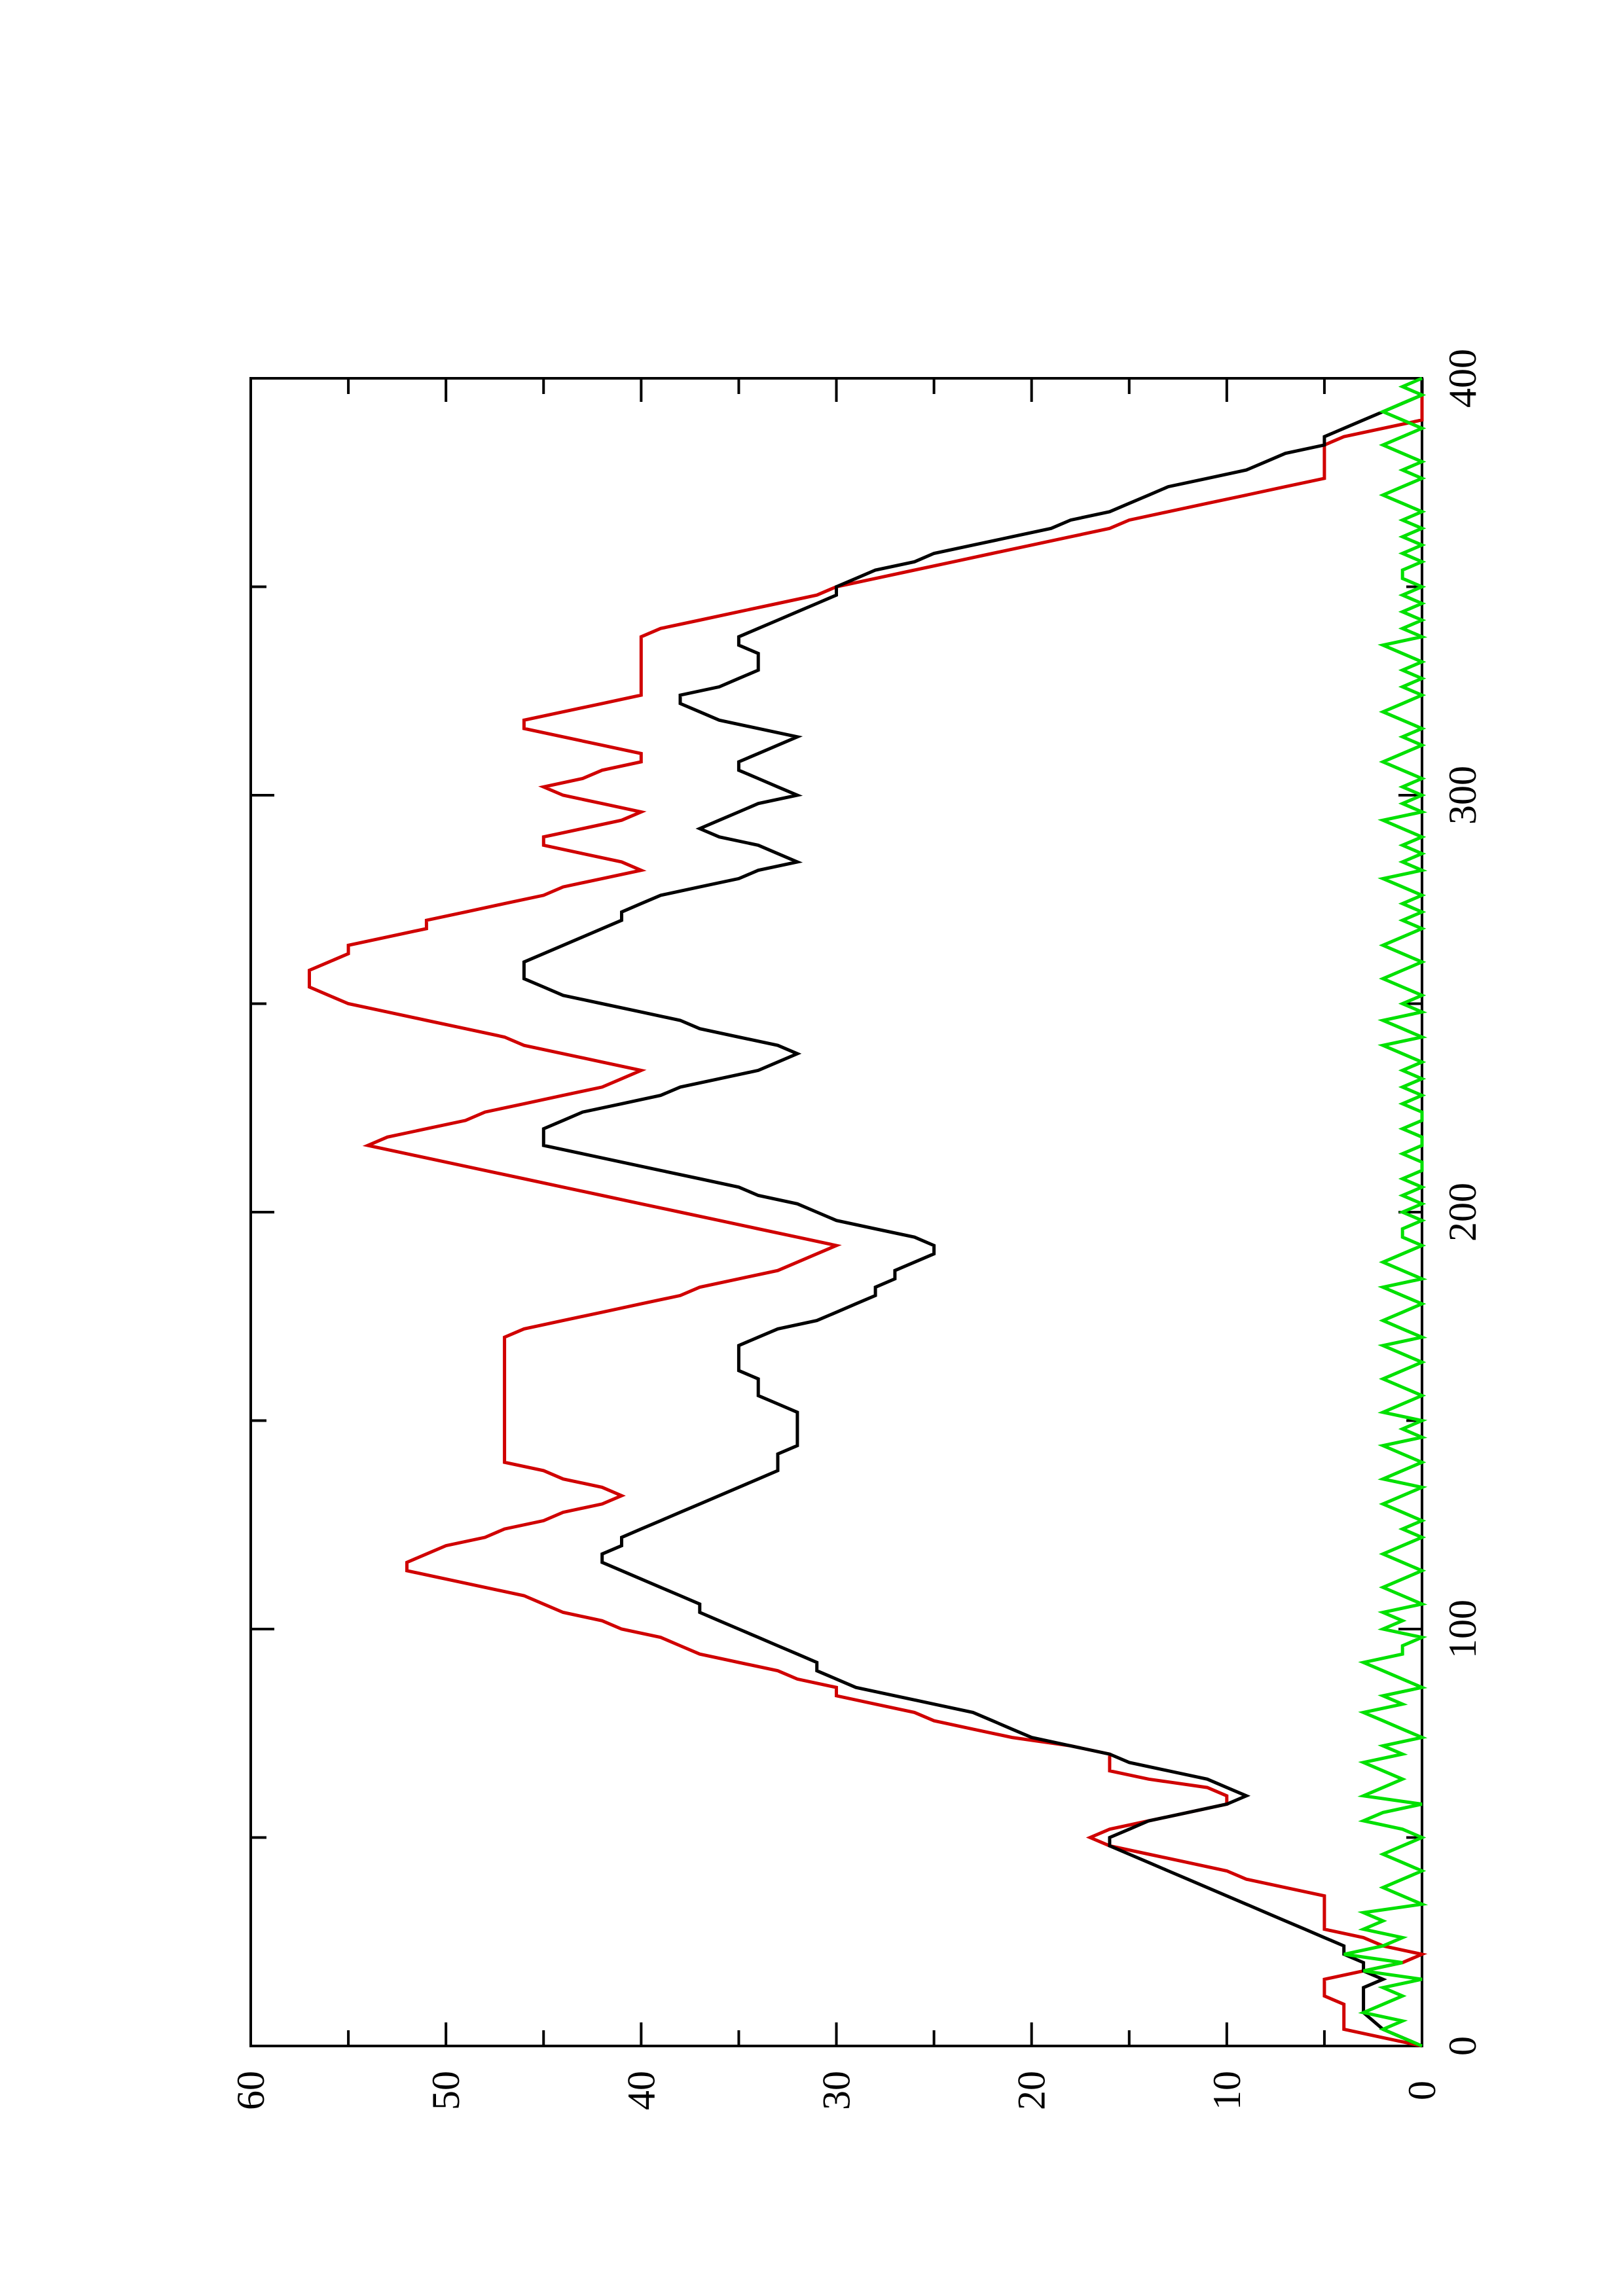 This screenshot has height=2296, width=1623. I want to click on series-3-line, so click(1386, 1212).